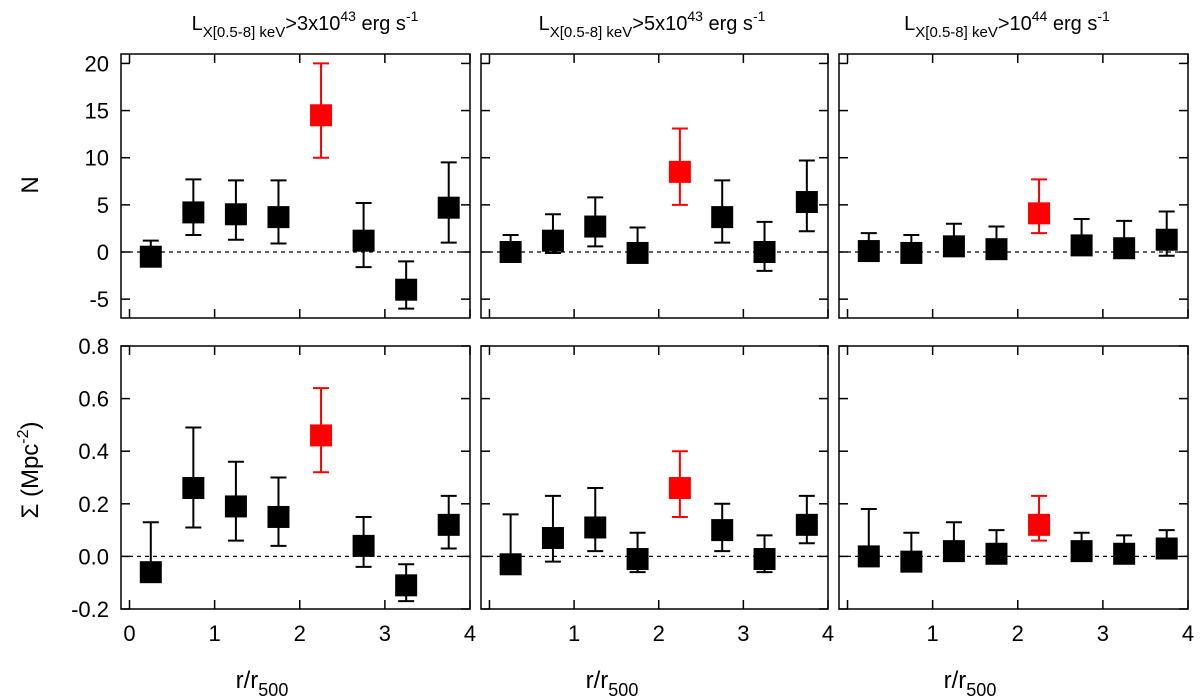 Image resolution: width=1200 pixels, height=699 pixels. Describe the element at coordinates (970, 683) in the screenshot. I see `x-axis-label-3: r/r500` at that location.